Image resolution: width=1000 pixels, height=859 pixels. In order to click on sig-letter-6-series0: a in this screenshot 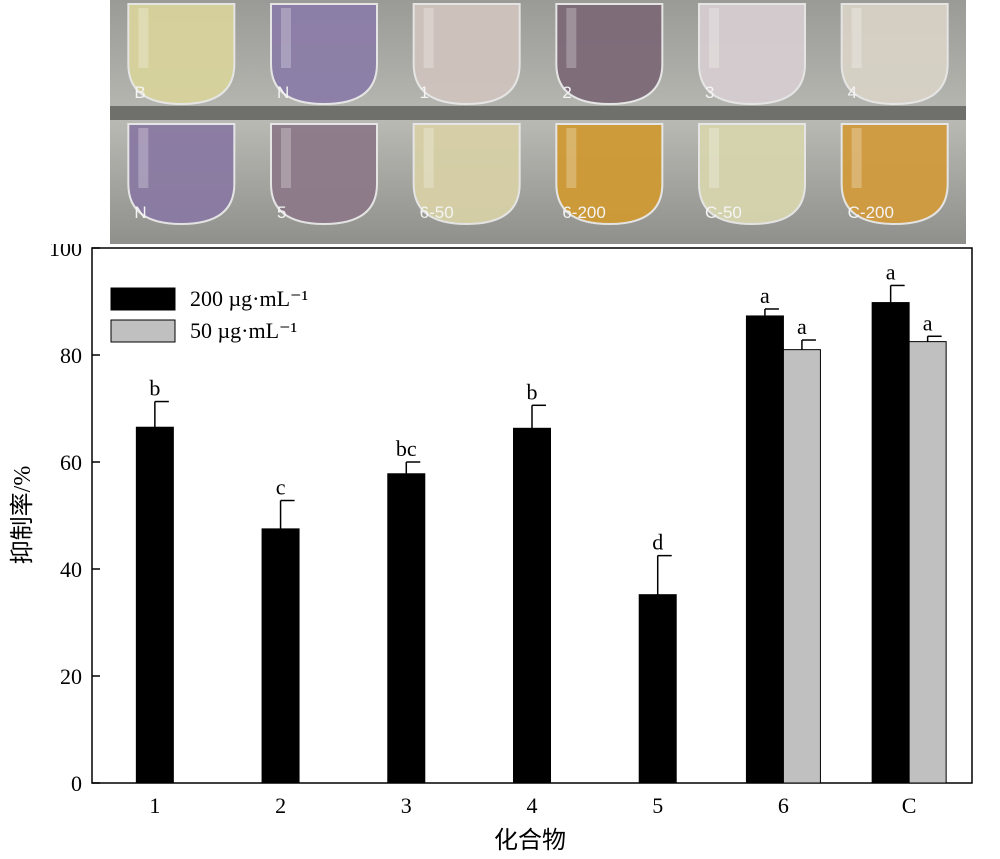, I will do `click(765, 295)`.